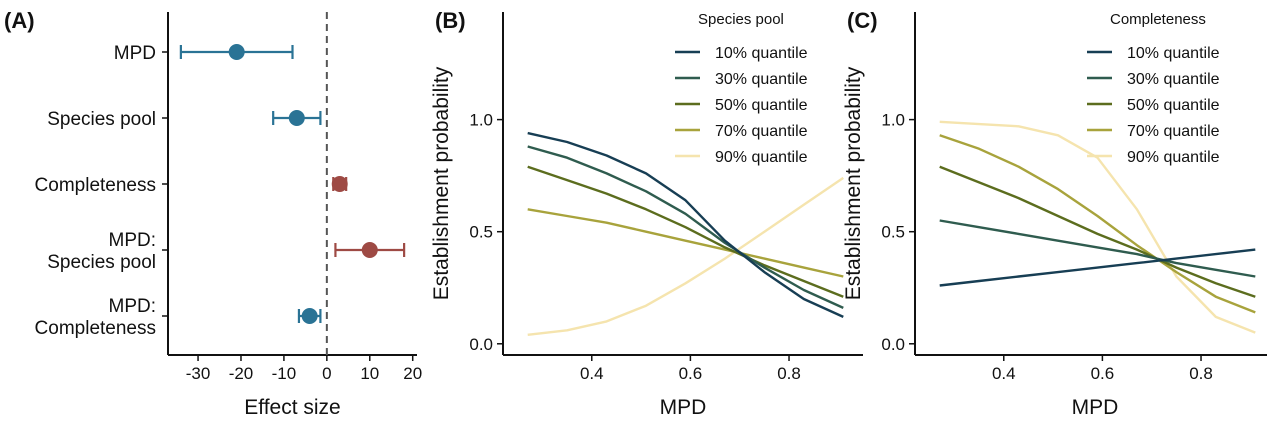 The height and width of the screenshot is (429, 1267). I want to click on category-label: MPD, so click(135, 53).